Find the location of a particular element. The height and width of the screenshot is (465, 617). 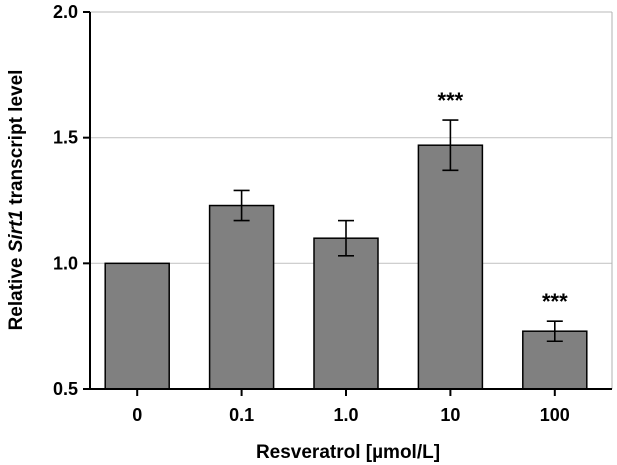

x-tick-label: 0 is located at coordinates (137, 415).